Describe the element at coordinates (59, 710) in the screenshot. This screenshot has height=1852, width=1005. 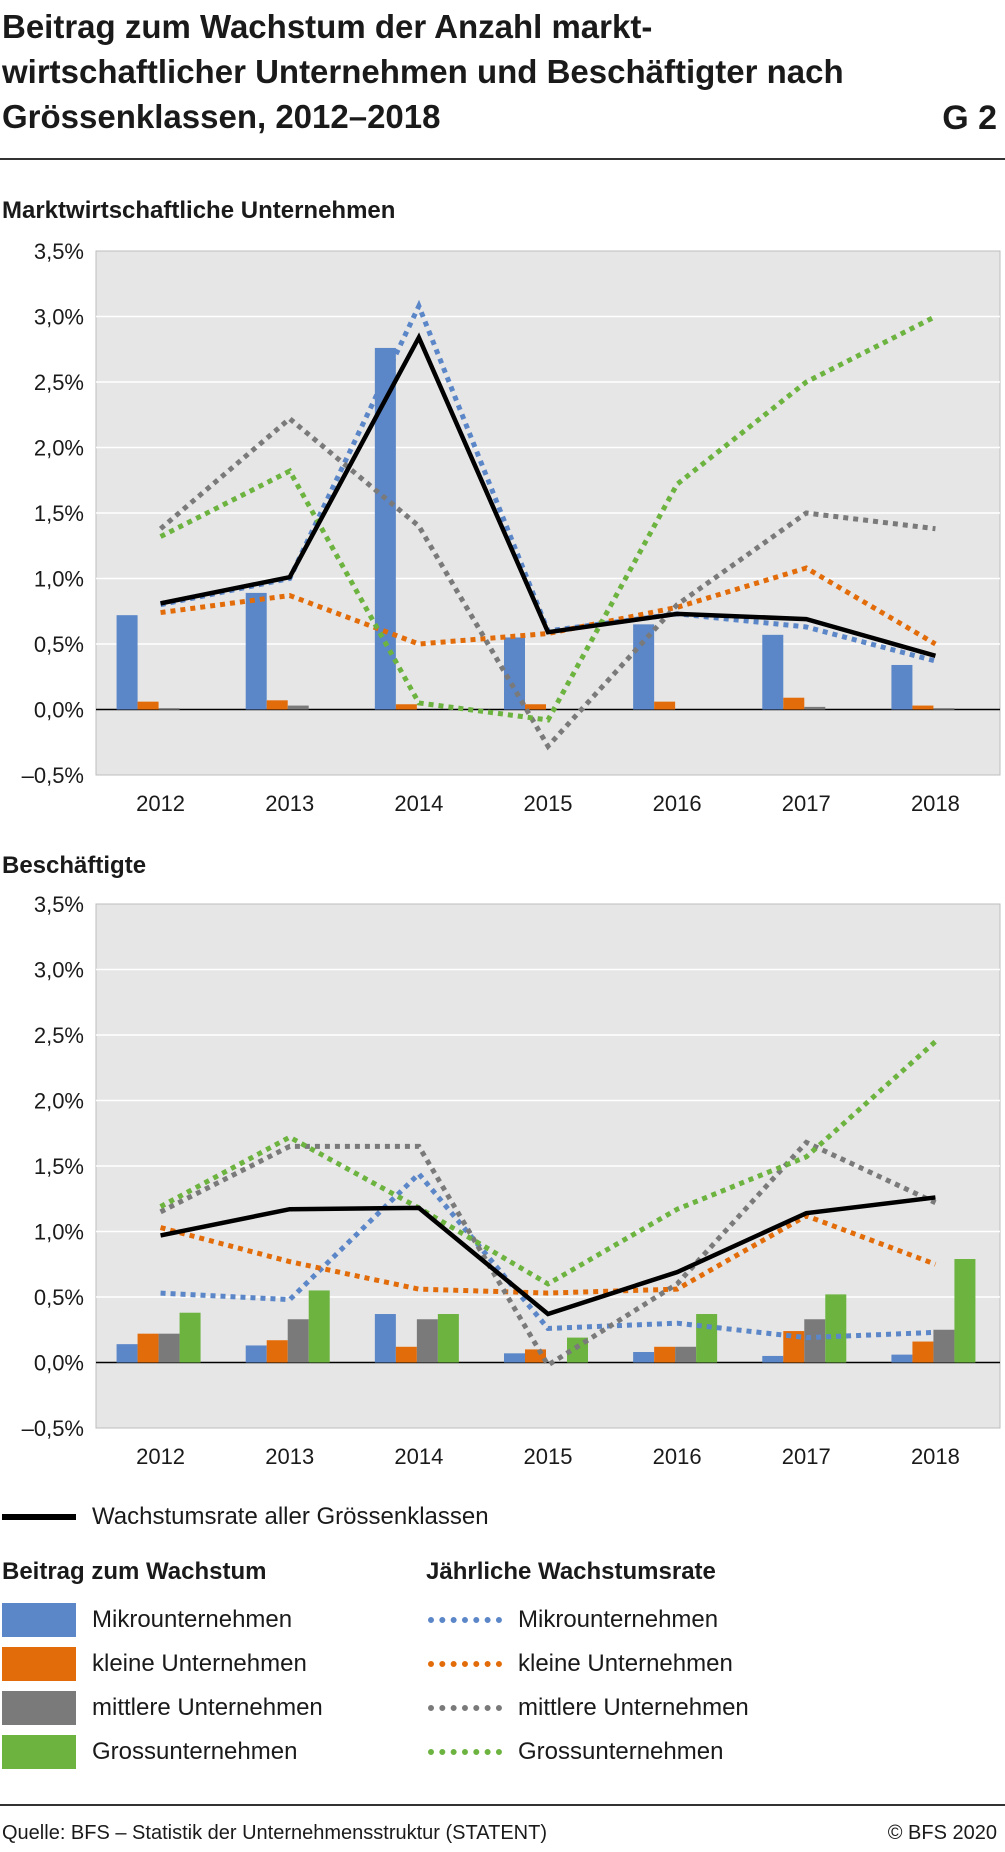
I see `enterprises-y-tick-label: 0,0%` at that location.